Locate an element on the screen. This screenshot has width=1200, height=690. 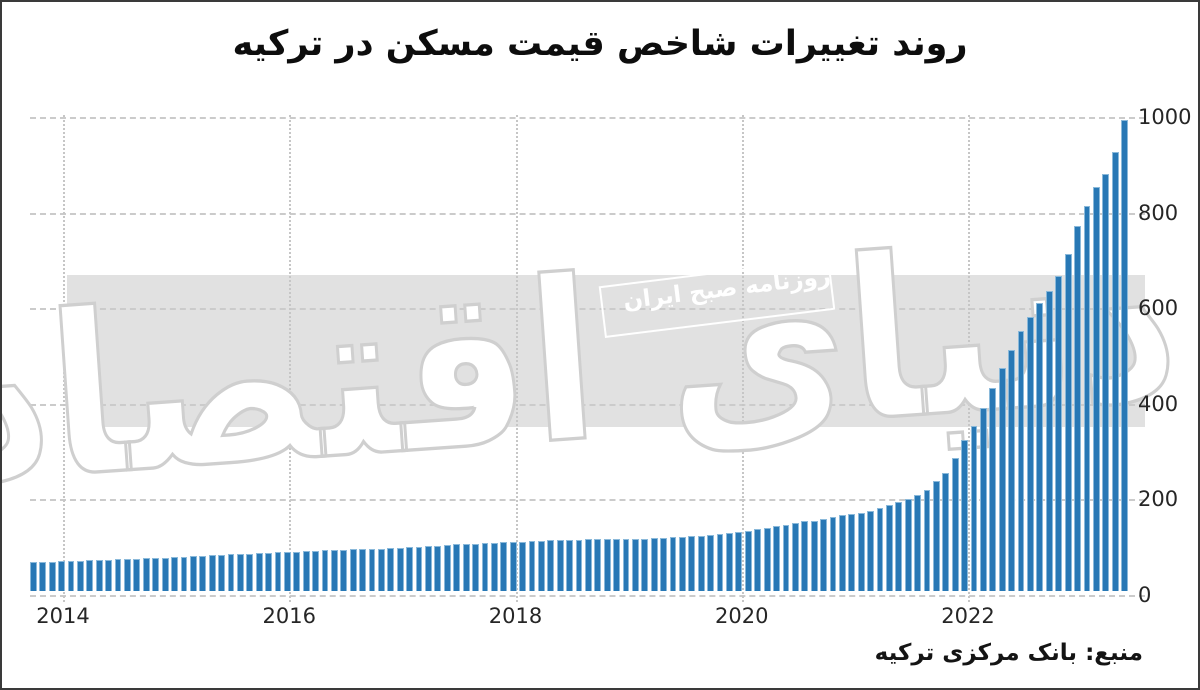
x-gridline-2014 is located at coordinates (63, 358).